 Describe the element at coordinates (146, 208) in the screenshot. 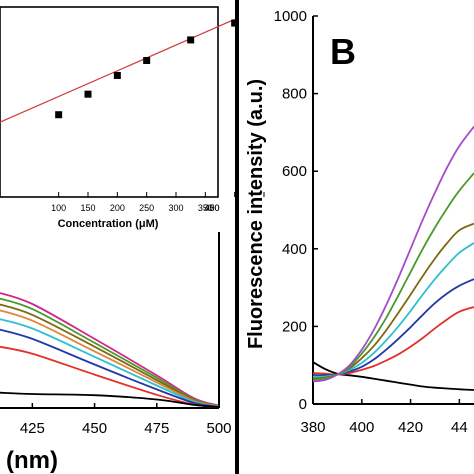

I see `inset-x-tick-label: 250` at that location.